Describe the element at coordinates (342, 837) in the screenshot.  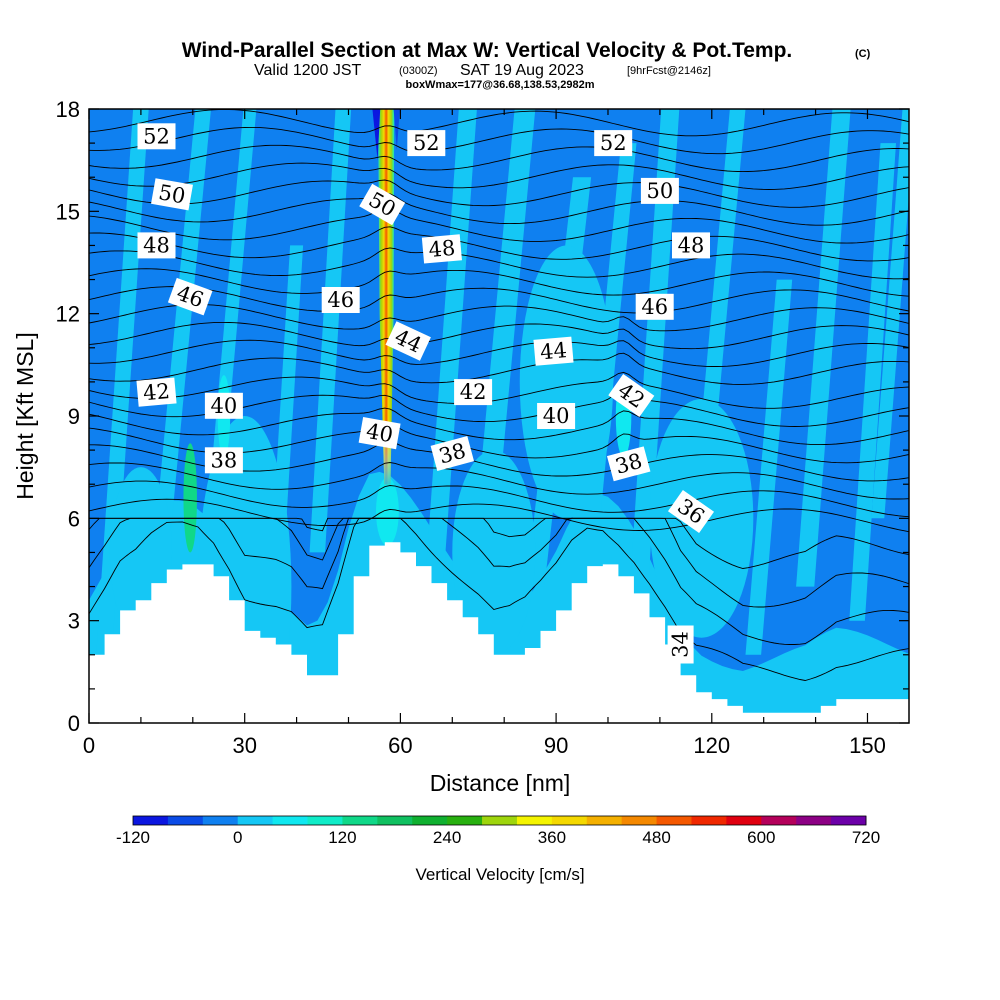
I see `colorbar-tick-label: 120` at that location.